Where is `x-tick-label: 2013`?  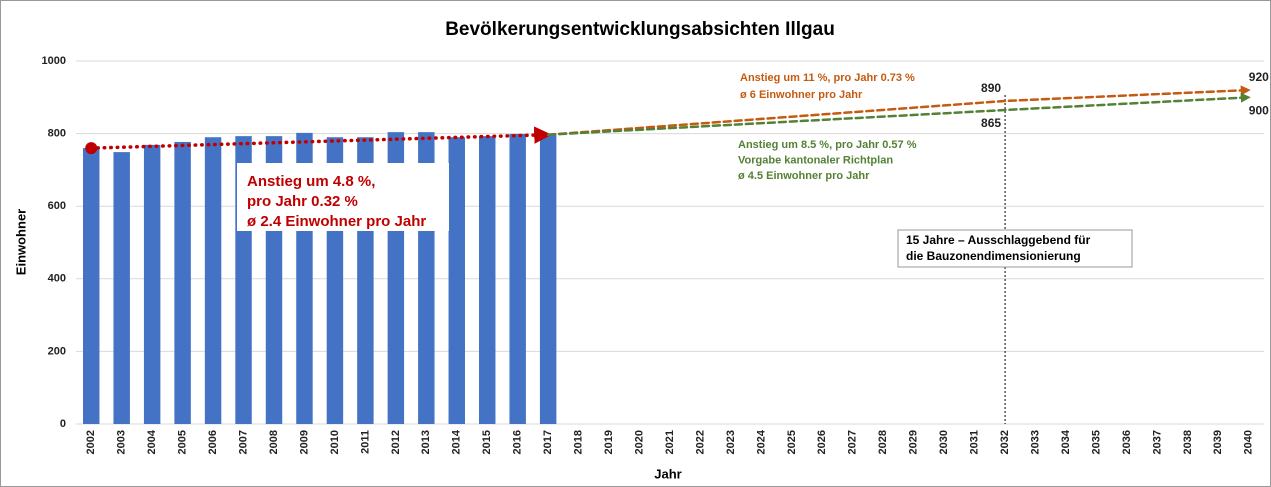
x-tick-label: 2013 is located at coordinates (426, 442).